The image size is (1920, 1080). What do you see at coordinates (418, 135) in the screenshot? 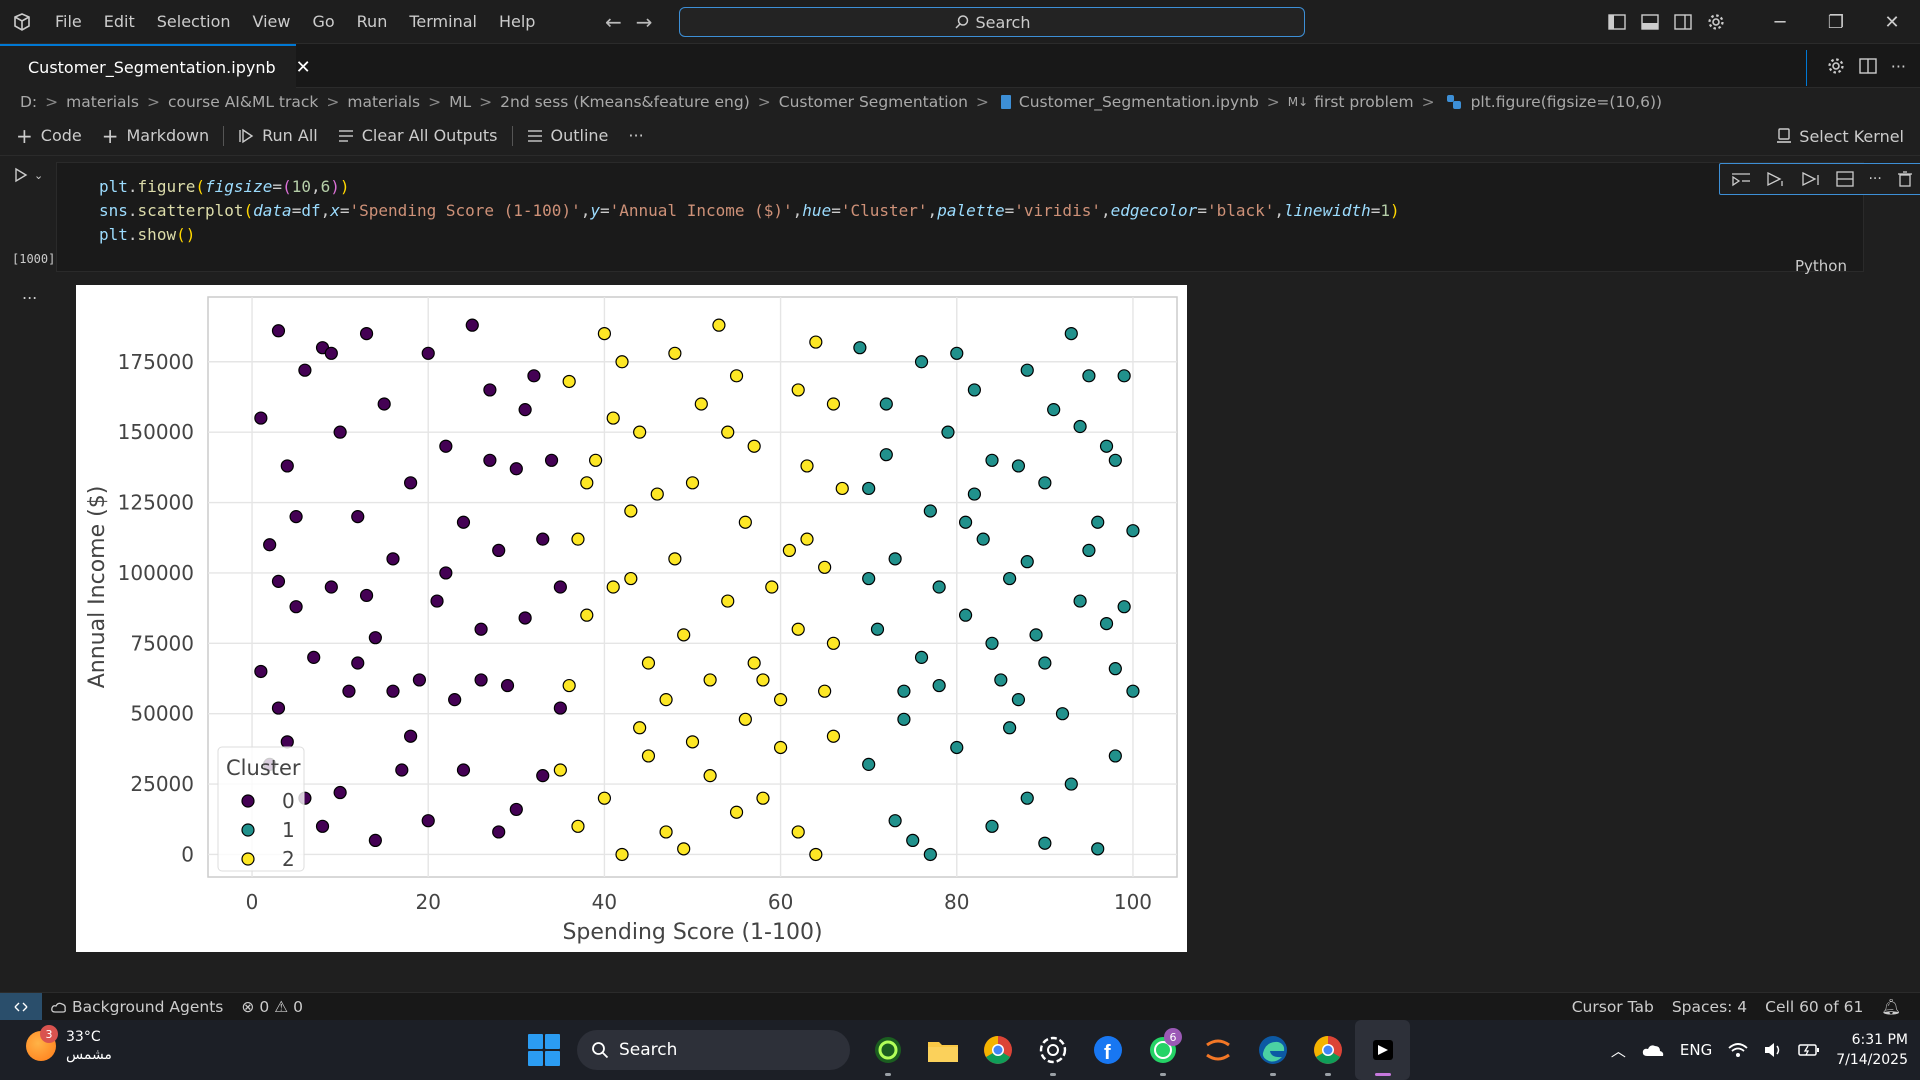
I see `clear-all-outputs-button: Clear All Outputs` at bounding box center [418, 135].